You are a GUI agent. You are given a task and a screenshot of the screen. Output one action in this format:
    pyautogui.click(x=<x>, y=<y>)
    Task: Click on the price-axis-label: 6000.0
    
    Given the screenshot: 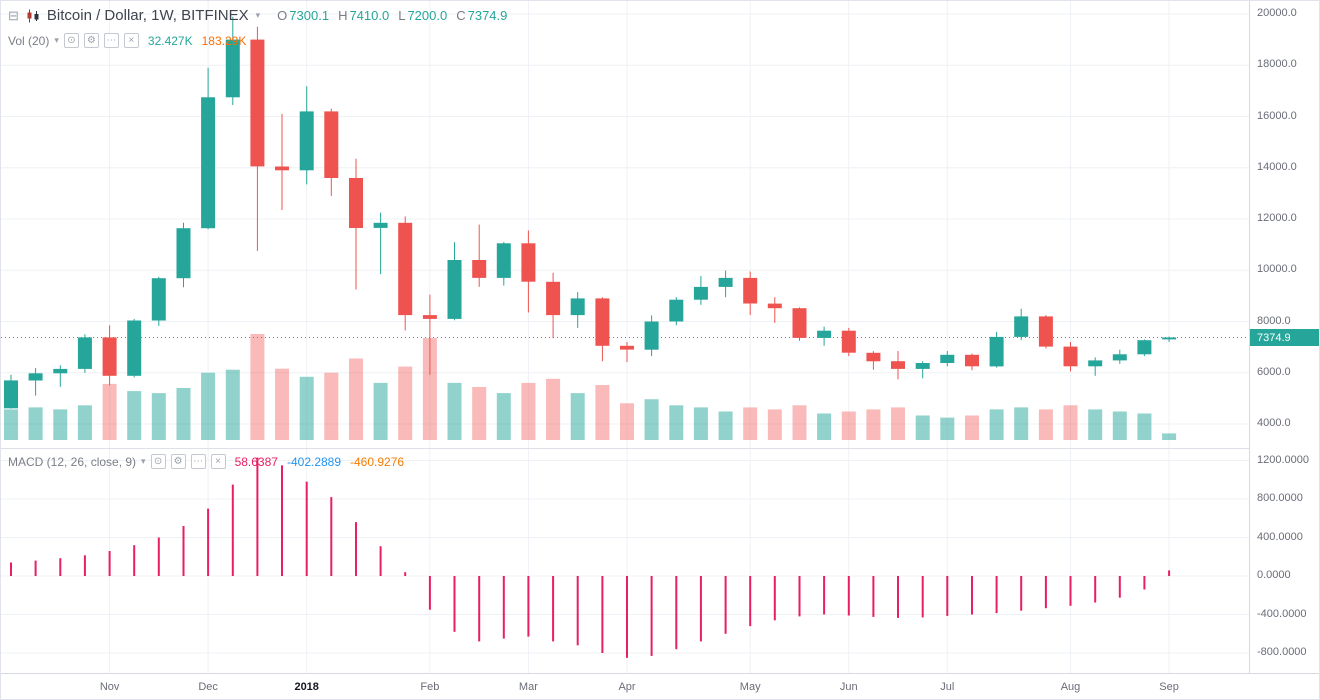 What is the action you would take?
    pyautogui.click(x=1274, y=372)
    